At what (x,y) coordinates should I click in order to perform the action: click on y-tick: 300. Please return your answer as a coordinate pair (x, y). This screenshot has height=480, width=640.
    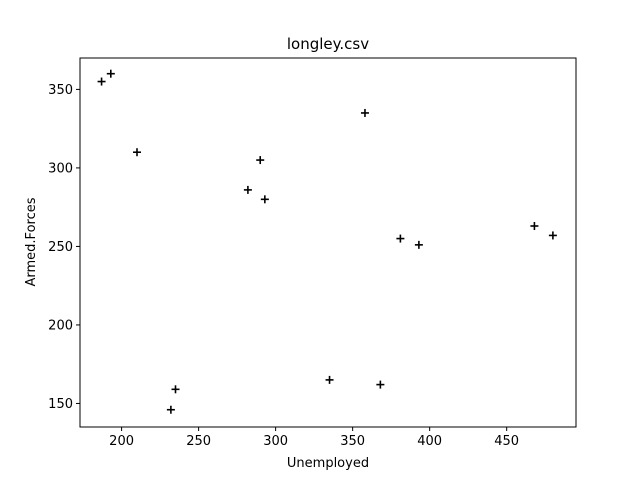
    Looking at the image, I should click on (64, 168).